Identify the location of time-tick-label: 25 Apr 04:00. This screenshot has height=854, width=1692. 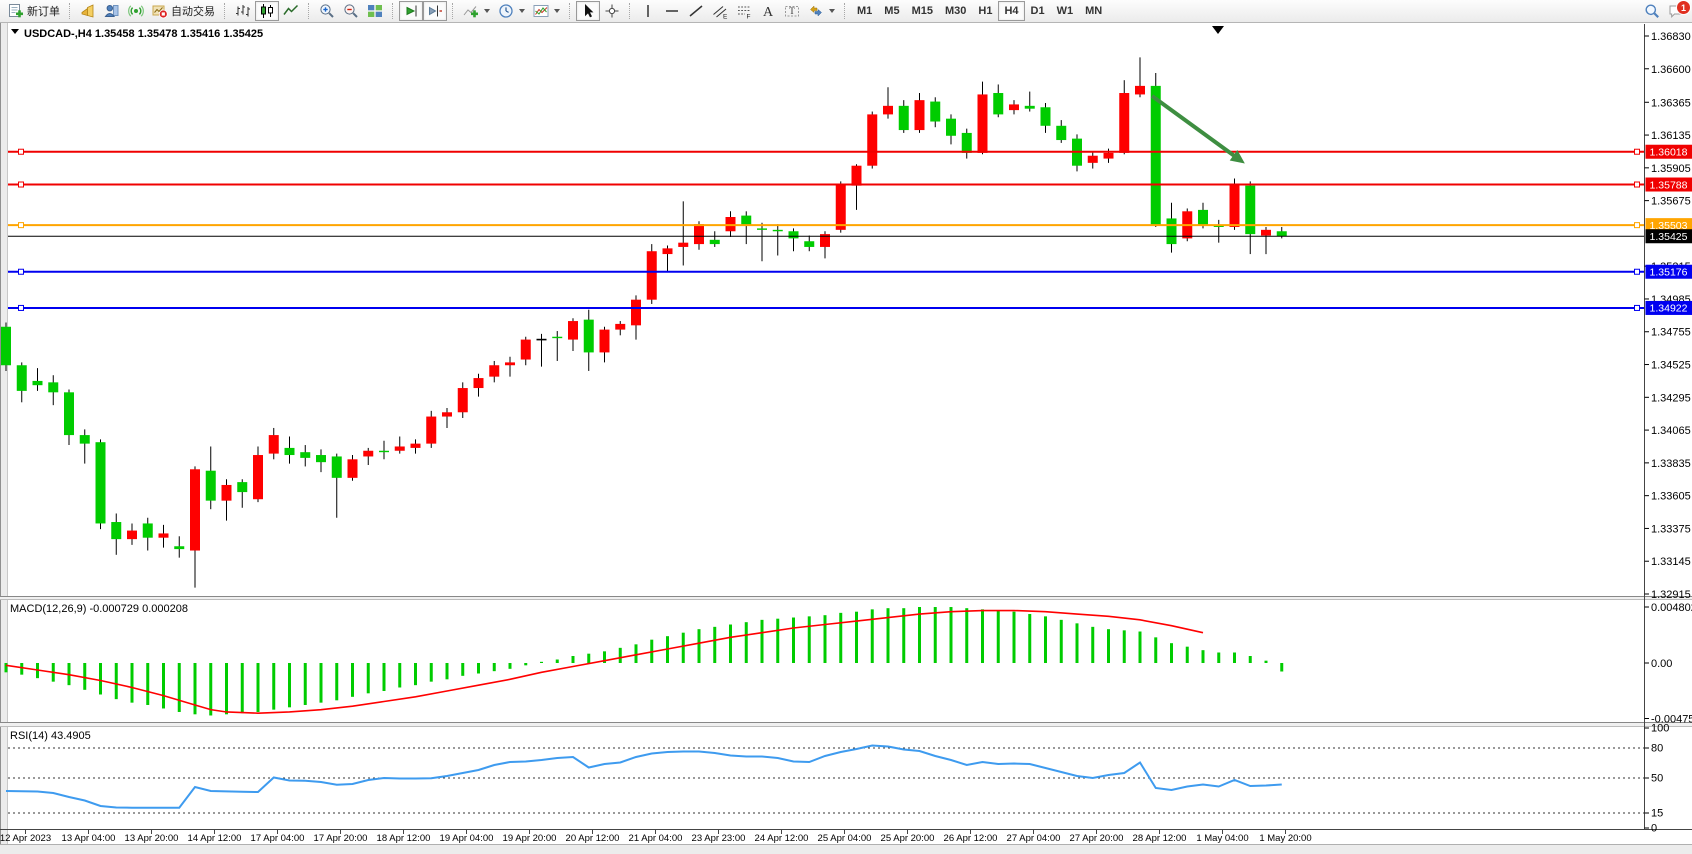
(845, 838).